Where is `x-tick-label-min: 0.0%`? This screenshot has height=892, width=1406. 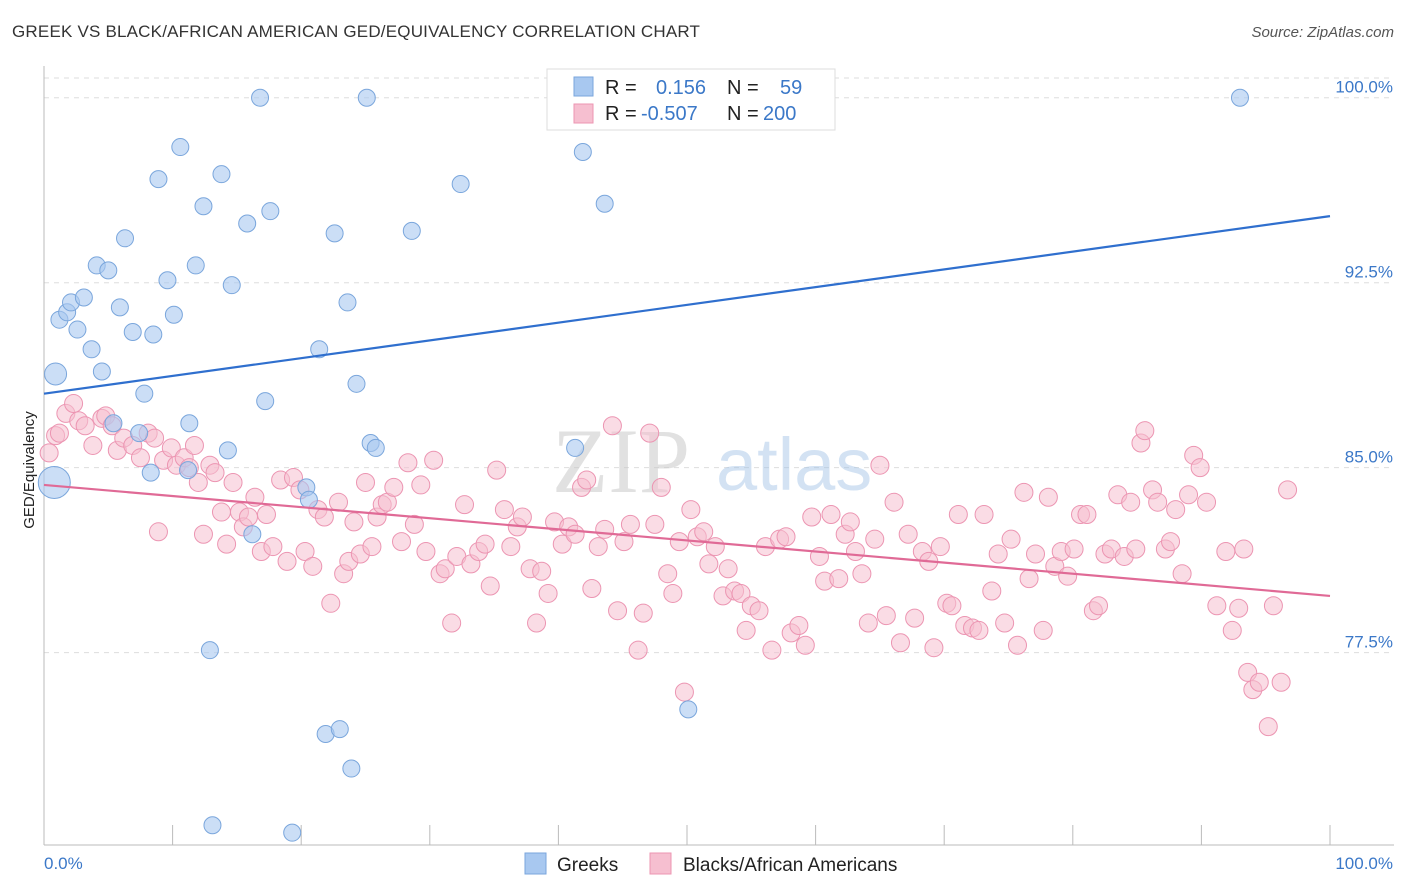 x-tick-label-min: 0.0% is located at coordinates (63, 863).